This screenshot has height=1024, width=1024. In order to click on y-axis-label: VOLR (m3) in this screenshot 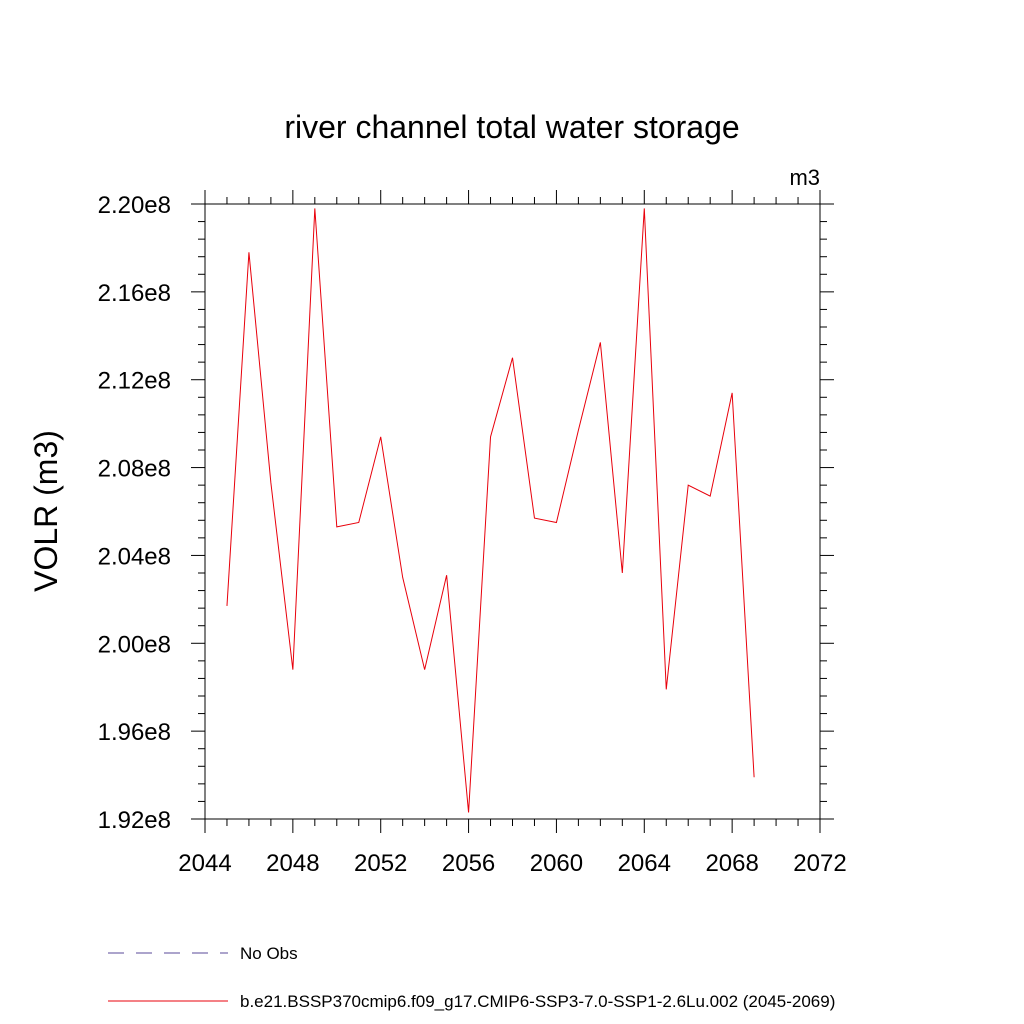, I will do `click(46, 511)`.